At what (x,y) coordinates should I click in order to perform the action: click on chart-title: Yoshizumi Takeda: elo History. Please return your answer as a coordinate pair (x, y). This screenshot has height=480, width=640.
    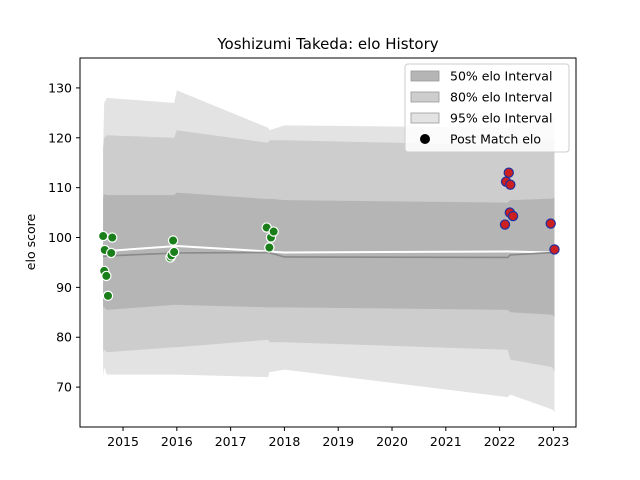
    Looking at the image, I should click on (327, 44).